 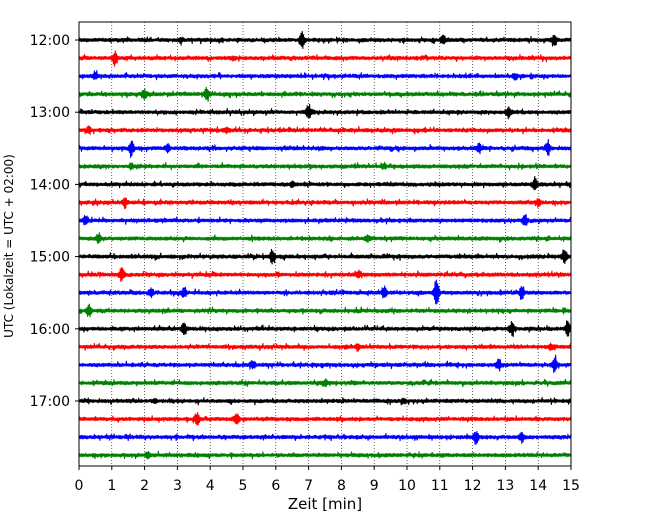 I want to click on x-tick-label: 3, so click(x=177, y=486).